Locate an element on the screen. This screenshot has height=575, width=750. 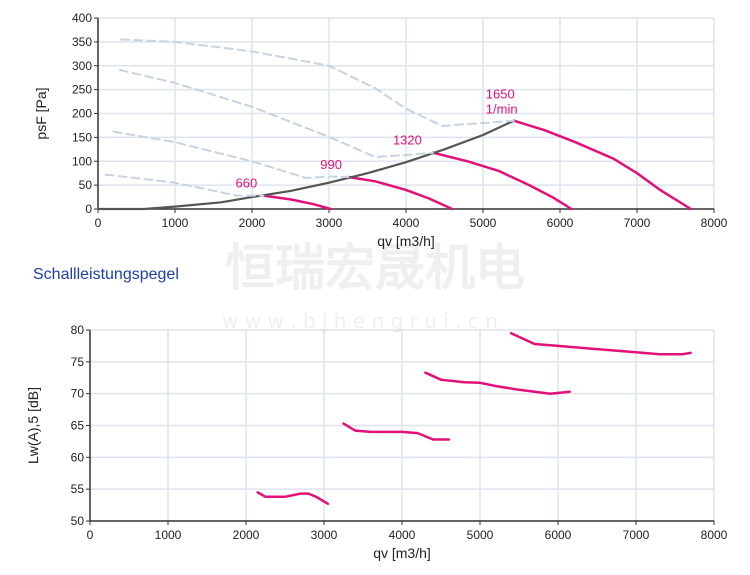
curve-label: 990 is located at coordinates (331, 164).